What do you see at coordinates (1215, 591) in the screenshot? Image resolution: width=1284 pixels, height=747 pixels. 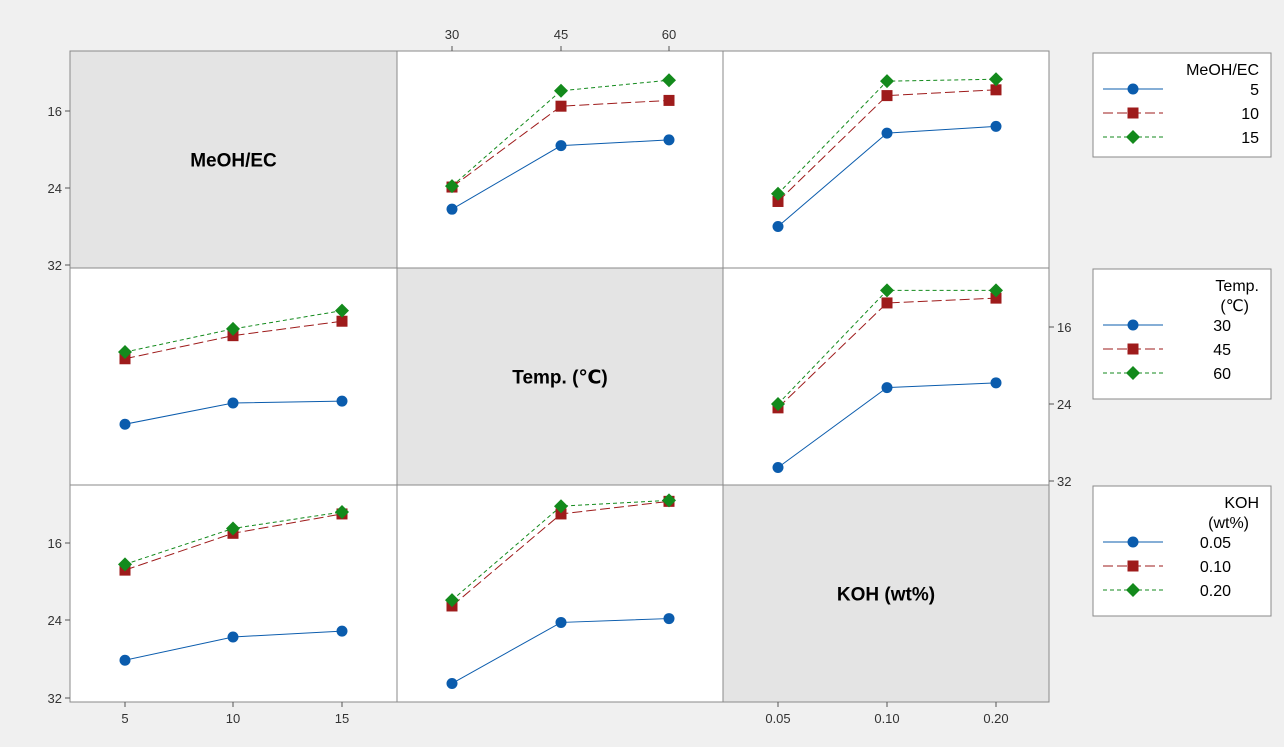 I see `legend-item-label: 0.20` at bounding box center [1215, 591].